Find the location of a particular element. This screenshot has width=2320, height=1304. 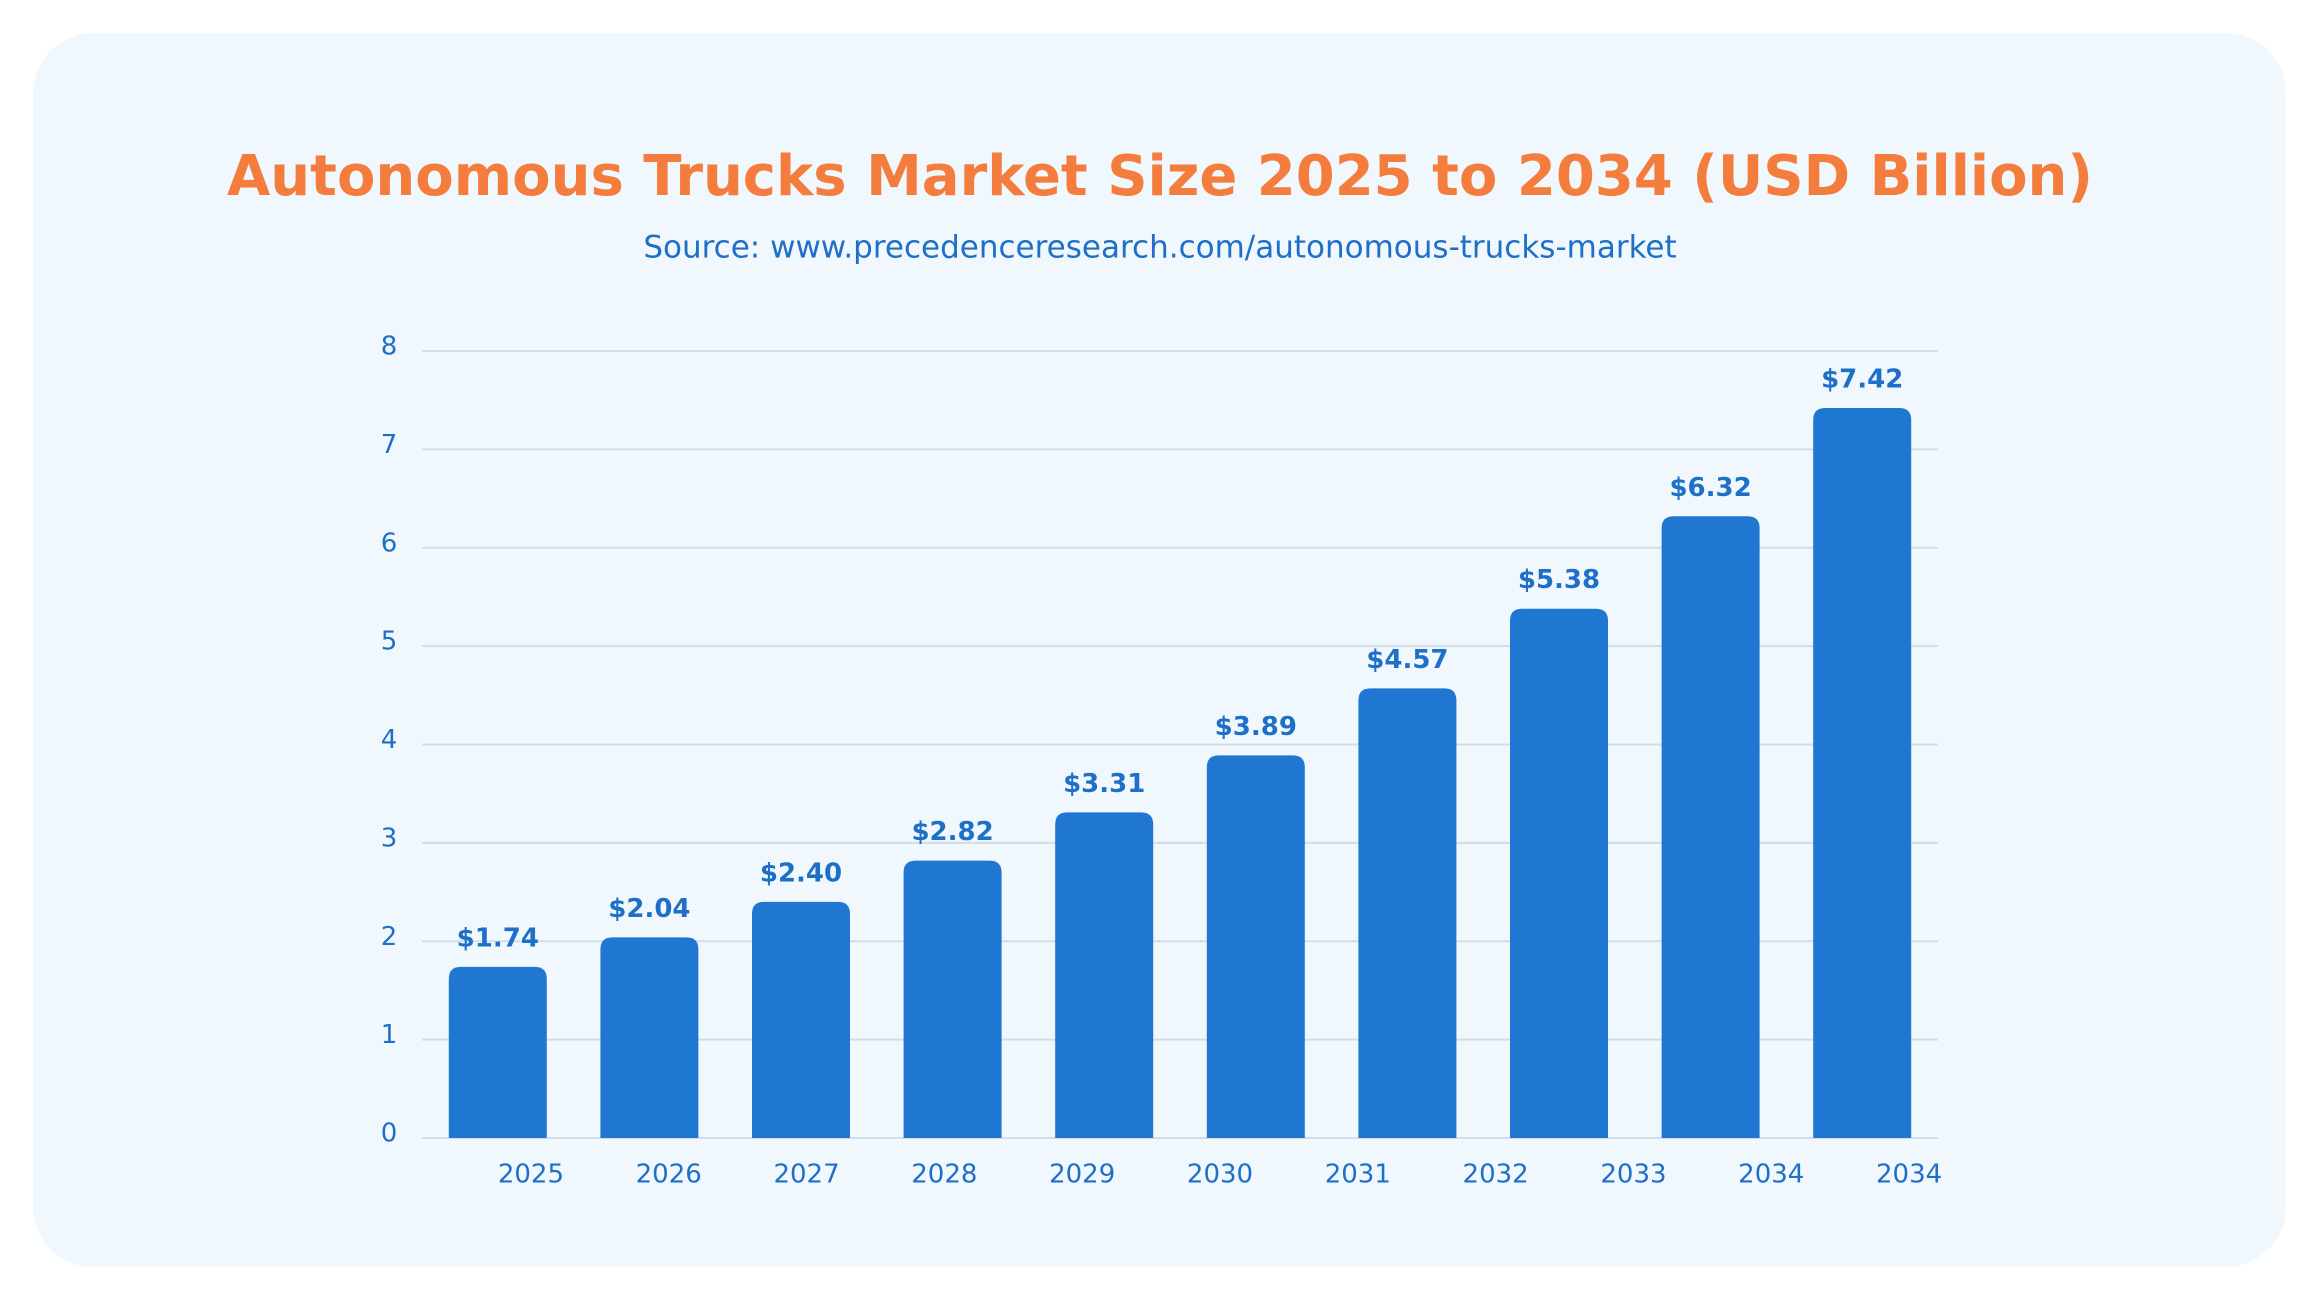

y-tick-label: 0 is located at coordinates (389, 1134).